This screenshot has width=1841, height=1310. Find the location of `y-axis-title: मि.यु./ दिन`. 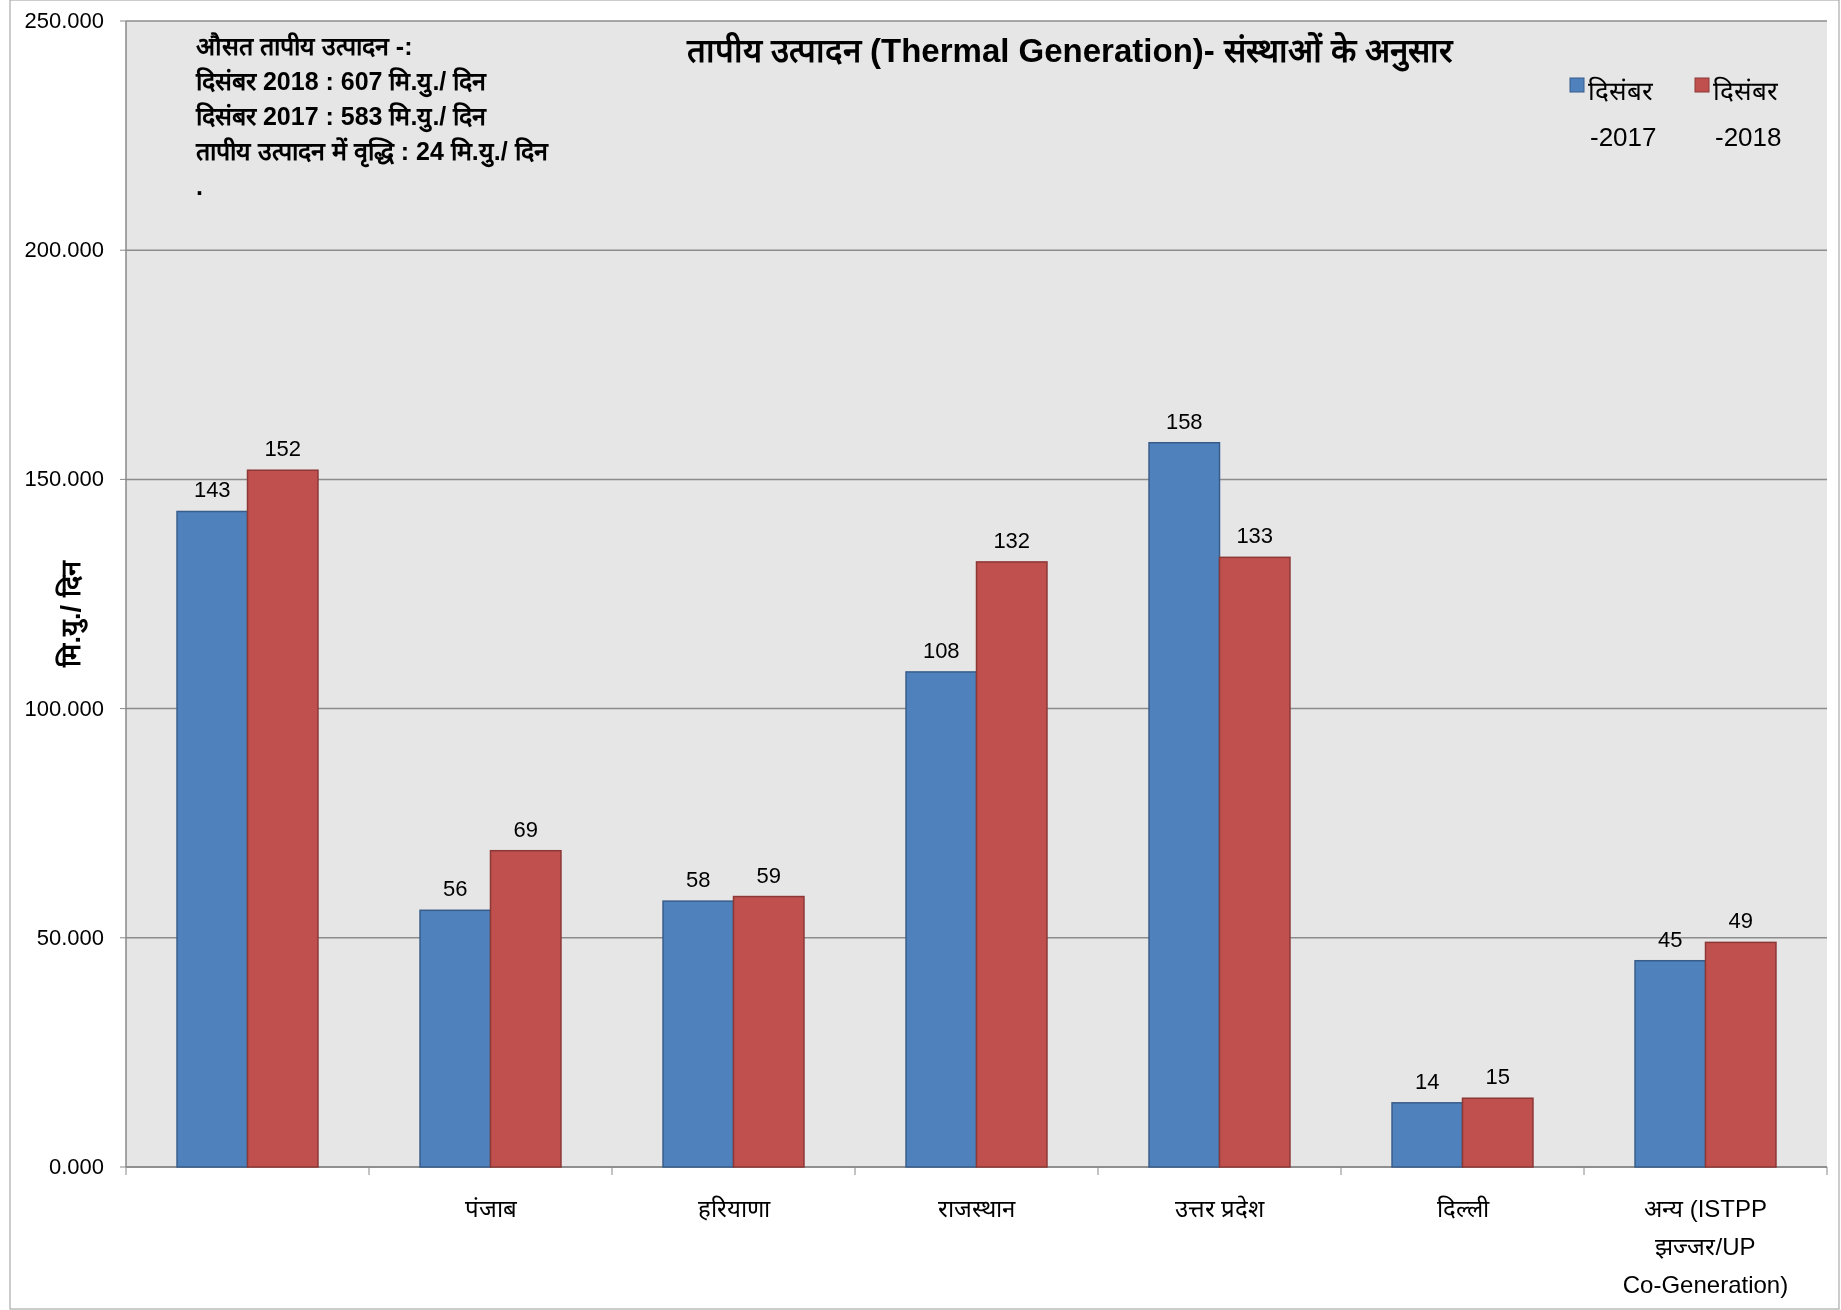

y-axis-title: मि.यु./ दिन is located at coordinates (71, 614).